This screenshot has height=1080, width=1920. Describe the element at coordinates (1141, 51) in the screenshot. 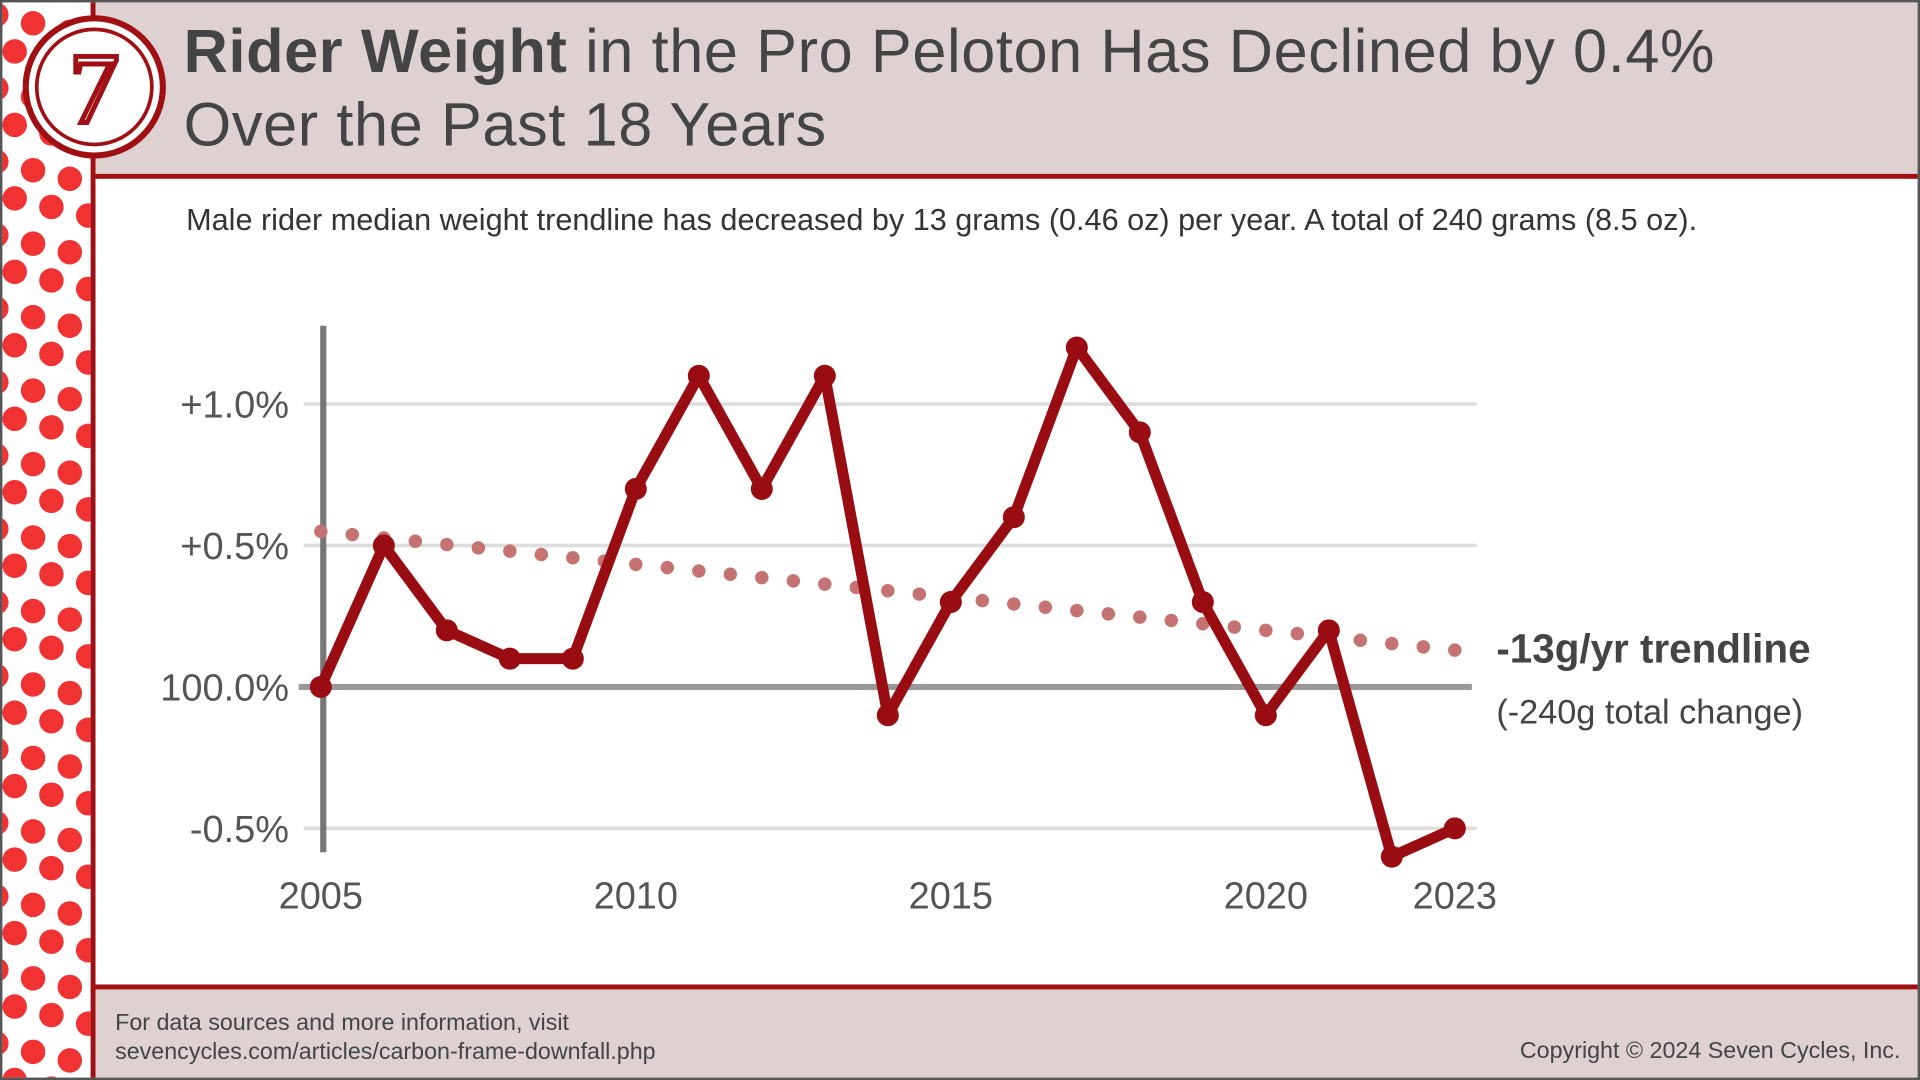

I see `title-rest: in the Pro Peloton Has Declined by 0.4%` at that location.